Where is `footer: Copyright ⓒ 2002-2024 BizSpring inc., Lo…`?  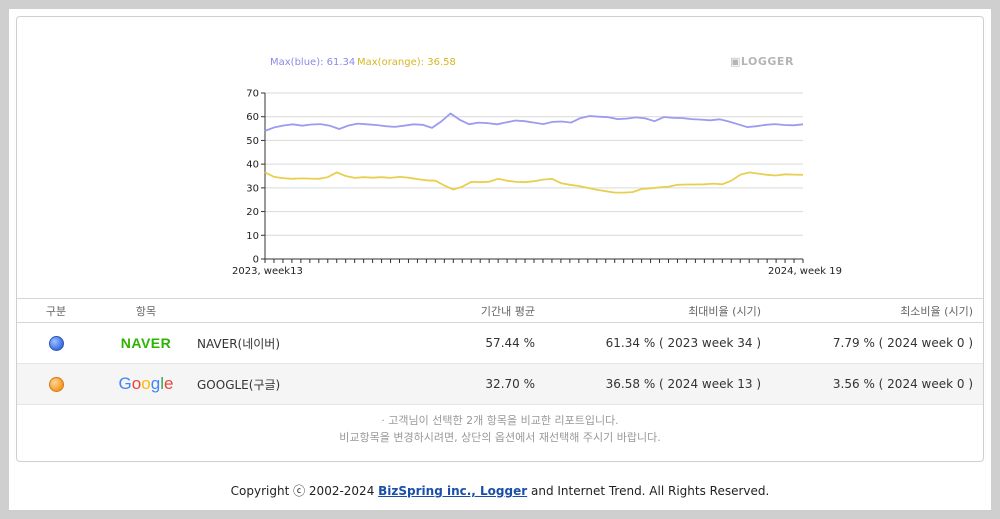
footer: Copyright ⓒ 2002-2024 BizSpring inc., Lo… is located at coordinates (500, 490).